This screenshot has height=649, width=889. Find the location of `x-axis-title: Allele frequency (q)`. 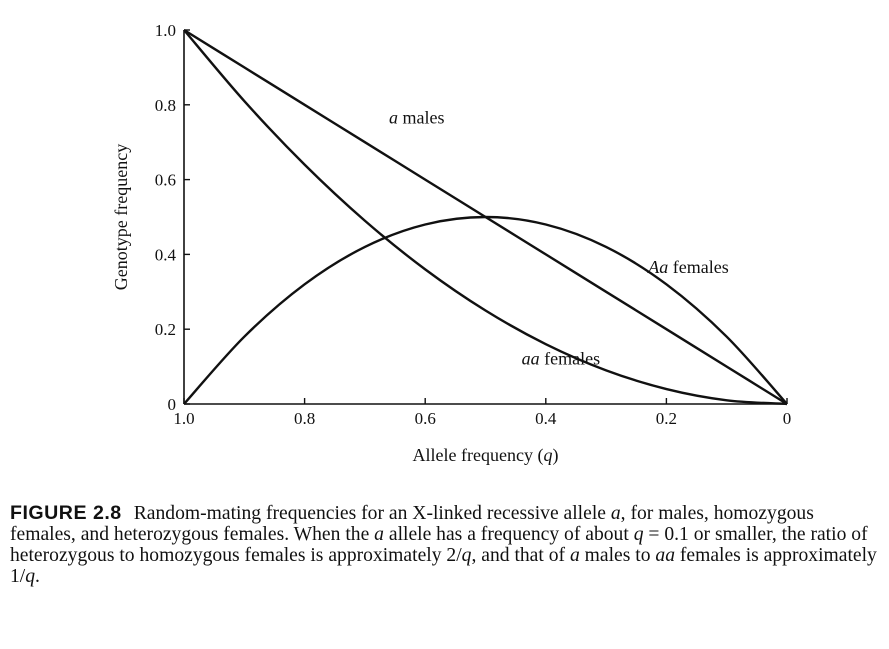

x-axis-title: Allele frequency (q) is located at coordinates (486, 455).